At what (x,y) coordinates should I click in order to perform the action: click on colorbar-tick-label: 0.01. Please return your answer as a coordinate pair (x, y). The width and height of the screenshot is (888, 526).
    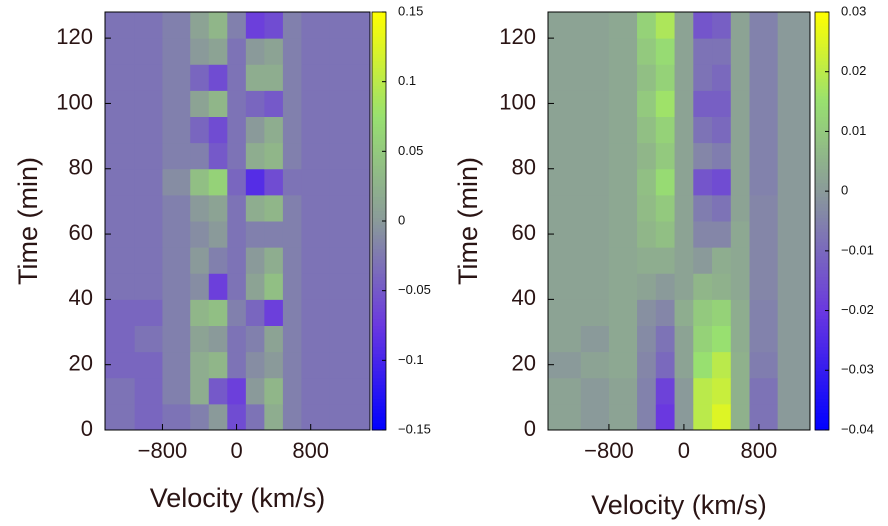
    Looking at the image, I should click on (853, 130).